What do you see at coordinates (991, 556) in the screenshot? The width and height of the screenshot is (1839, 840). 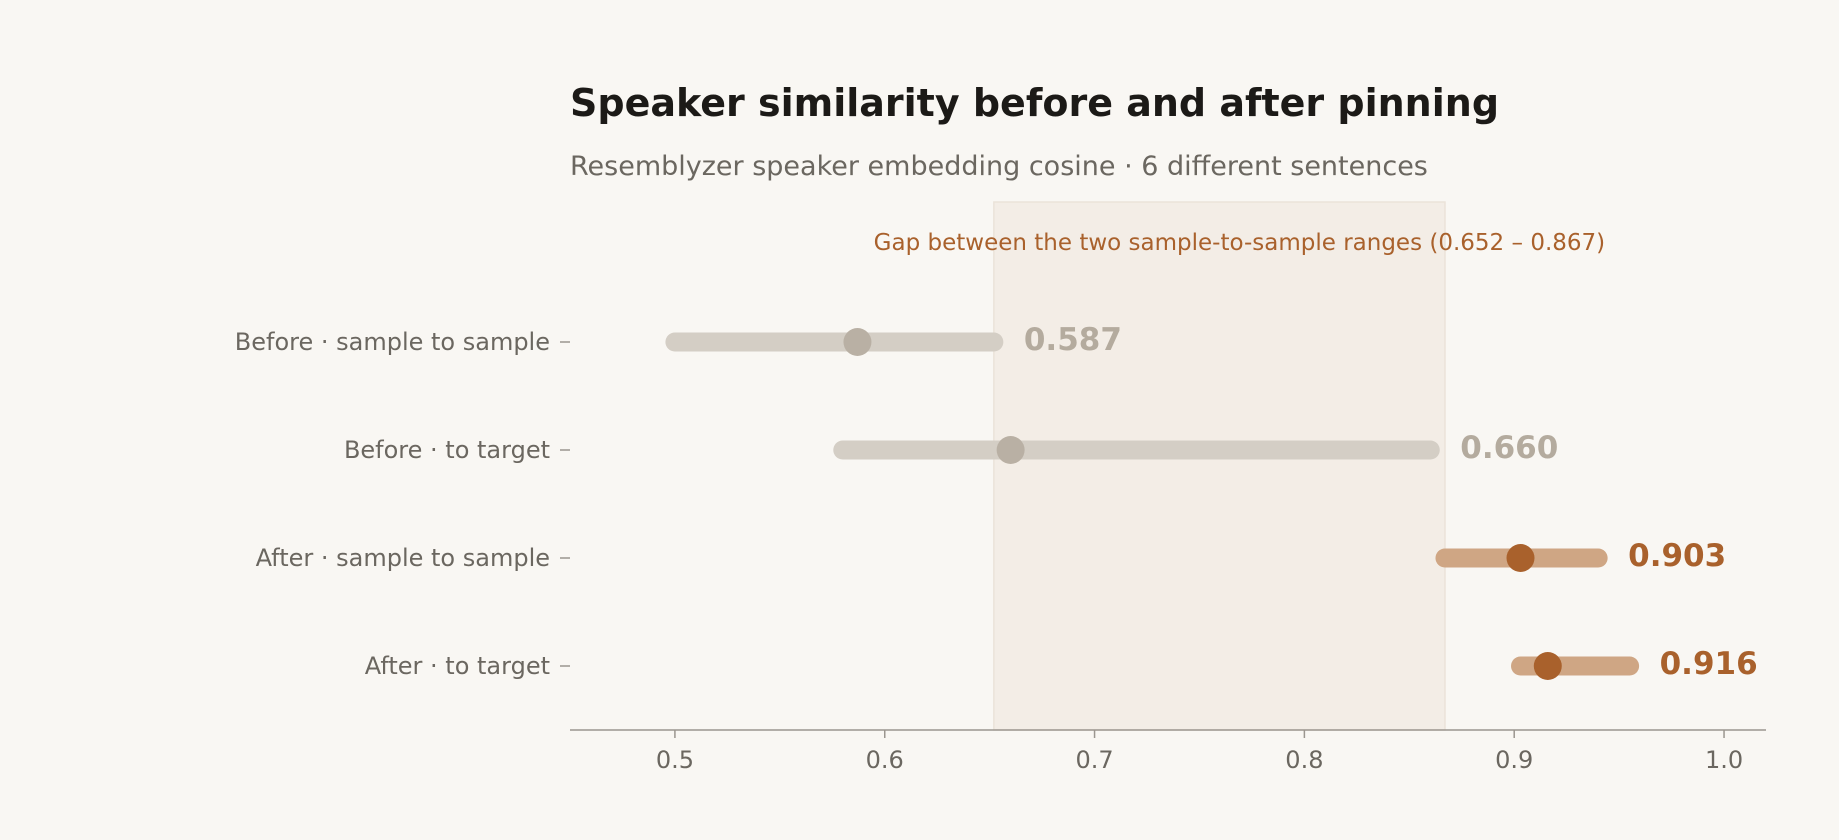 I see `row-3: After · sample to sample 0.903` at bounding box center [991, 556].